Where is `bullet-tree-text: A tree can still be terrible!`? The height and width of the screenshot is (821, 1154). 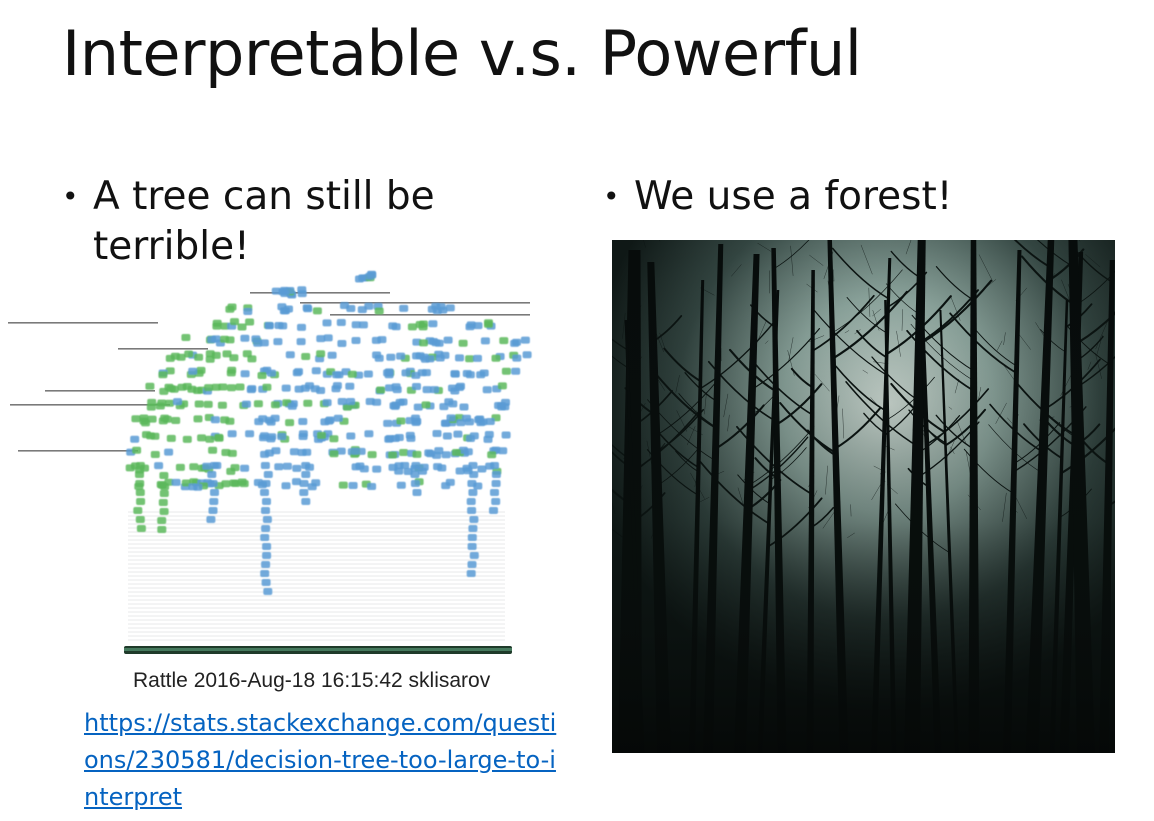
bullet-tree-text: A tree can still be terrible! is located at coordinates (264, 221).